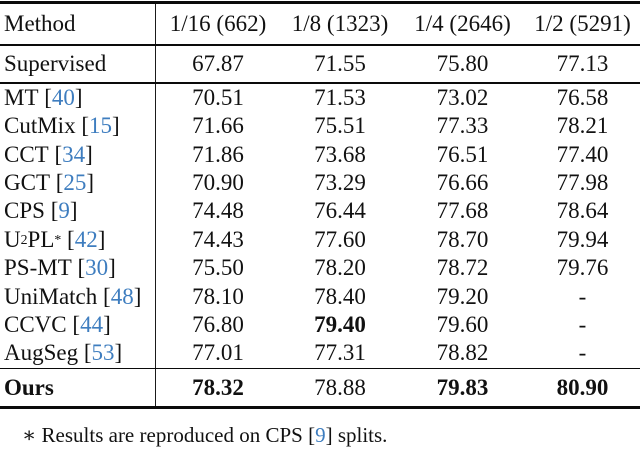 Image resolution: width=640 pixels, height=452 pixels. I want to click on footnote-text-suffix: splits., so click(360, 435).